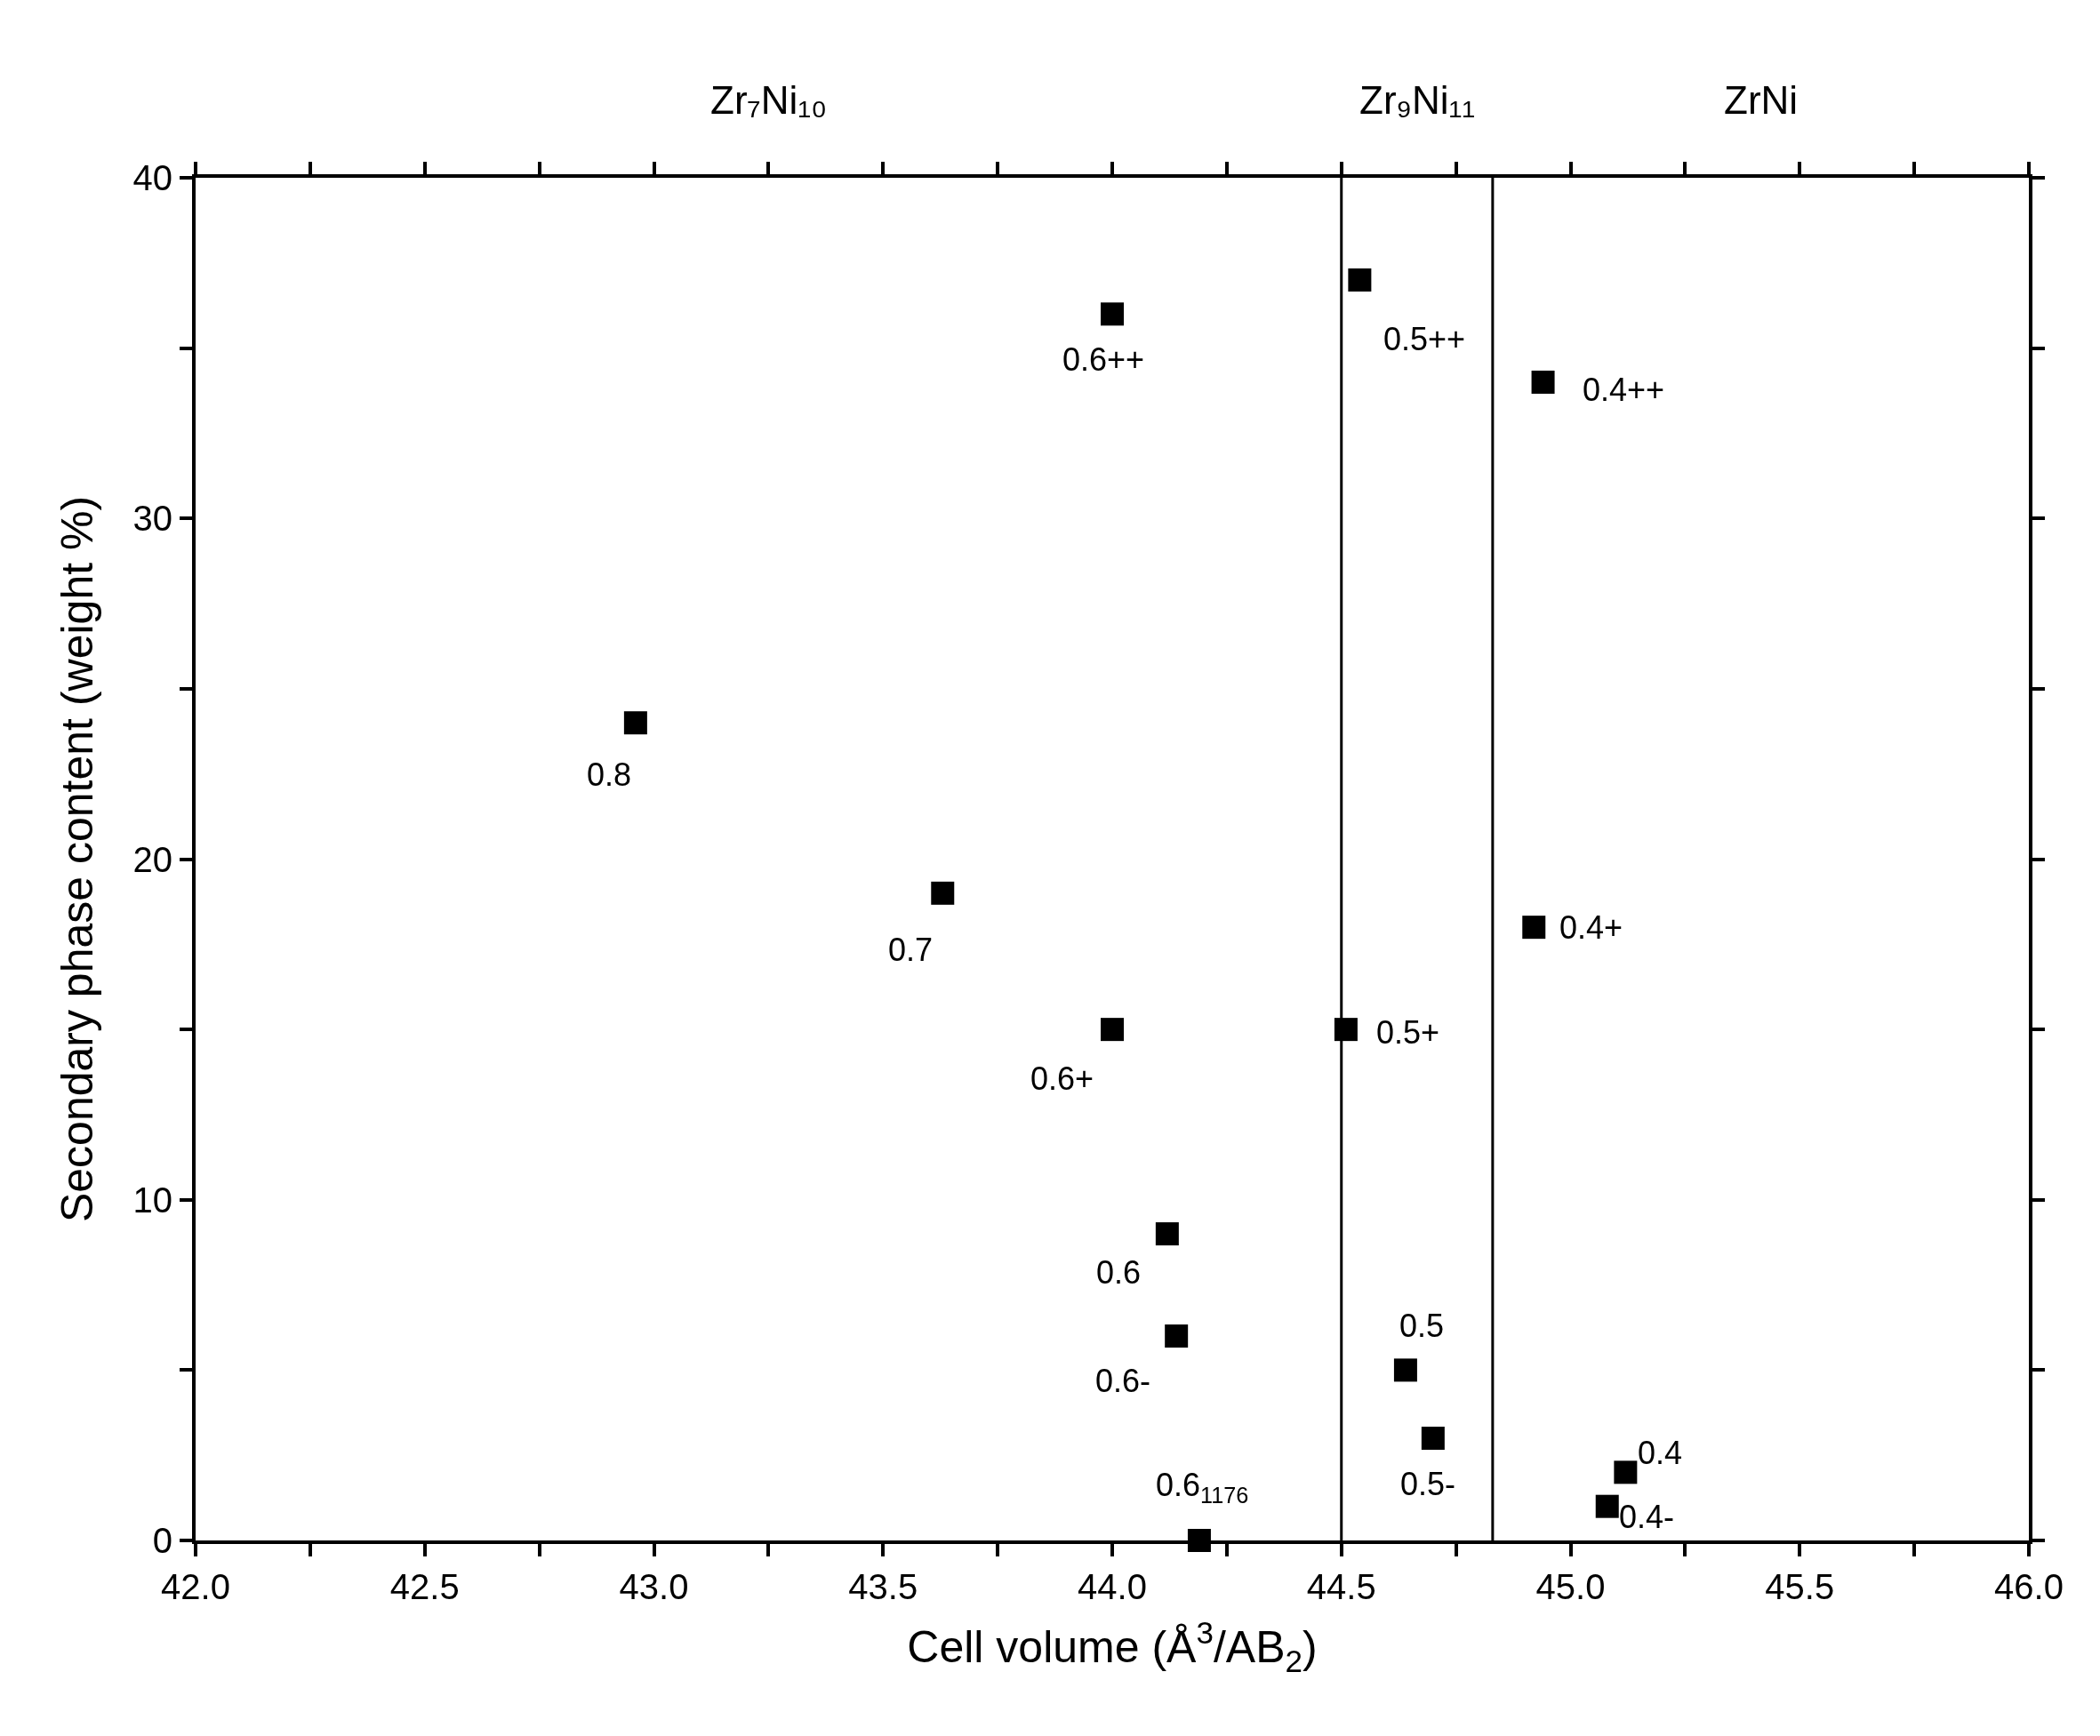 This screenshot has height=1736, width=2100. What do you see at coordinates (152, 1200) in the screenshot?
I see `y-tick-label: 10` at bounding box center [152, 1200].